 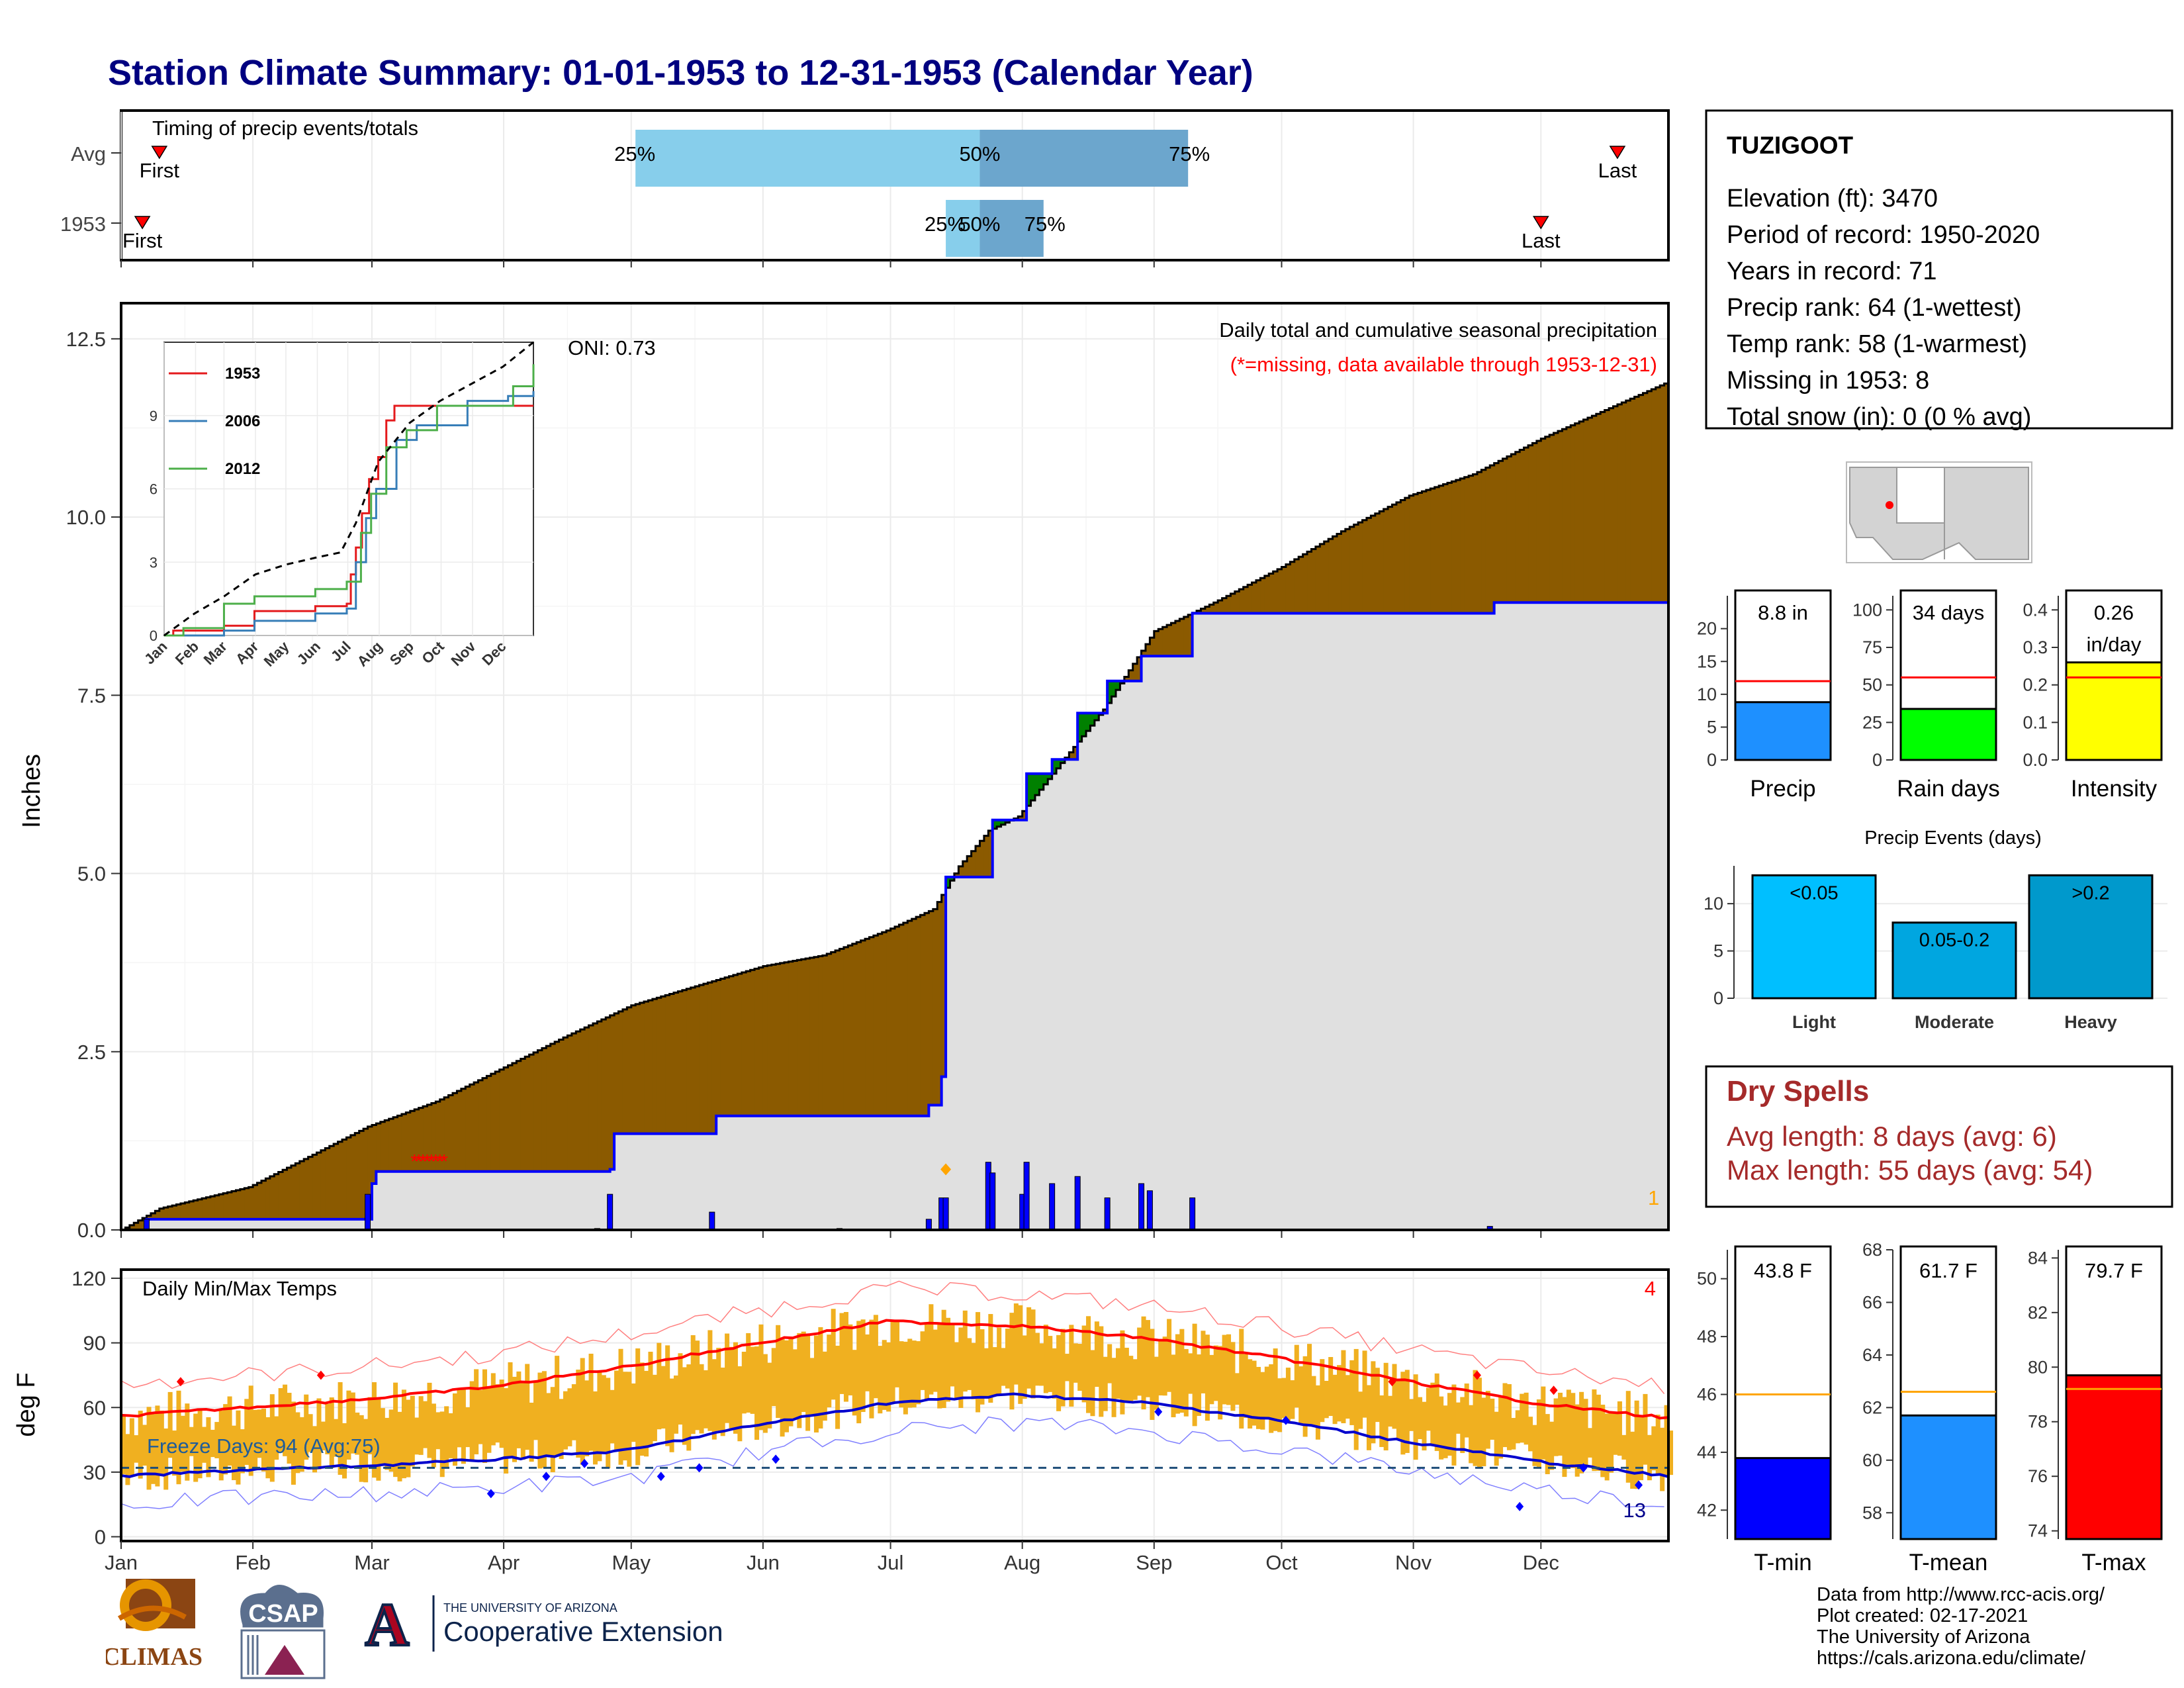 What do you see at coordinates (2038, 1313) in the screenshot?
I see `tbar-axis-tick-label: 82` at bounding box center [2038, 1313].